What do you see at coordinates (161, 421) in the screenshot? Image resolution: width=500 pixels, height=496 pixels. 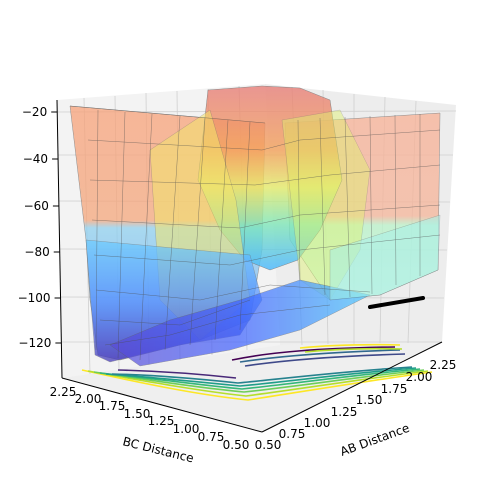 I see `y-tick-label: 1.25` at bounding box center [161, 421].